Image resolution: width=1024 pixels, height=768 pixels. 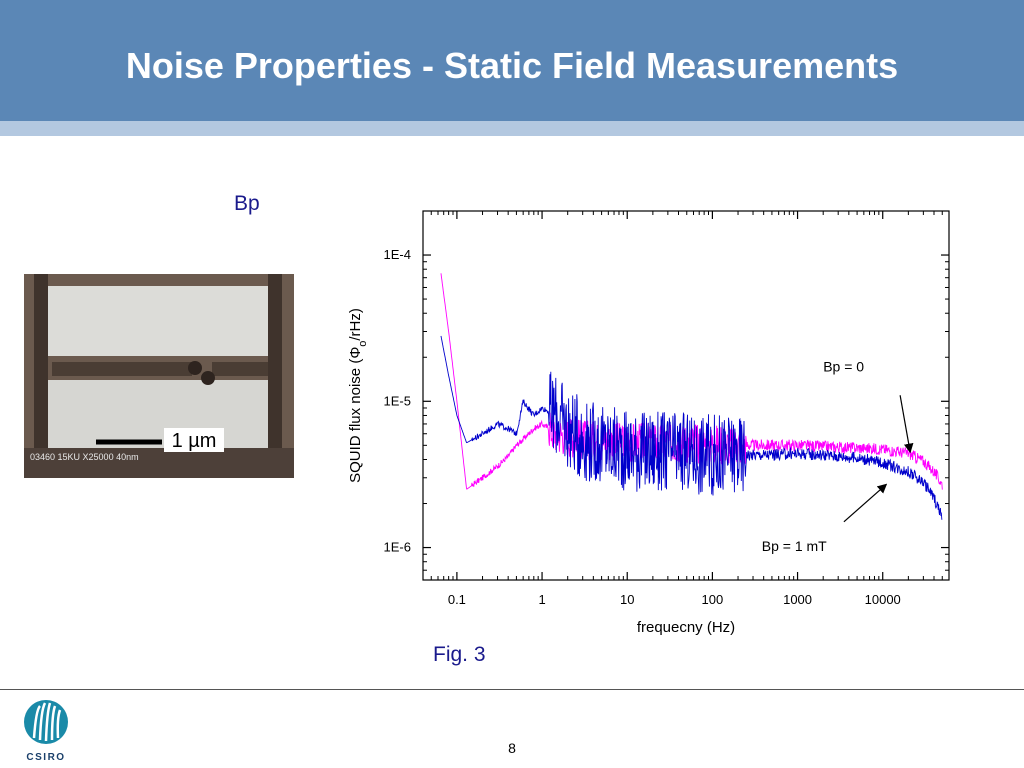 What do you see at coordinates (843, 366) in the screenshot?
I see `annotation-label: Bp = 0` at bounding box center [843, 366].